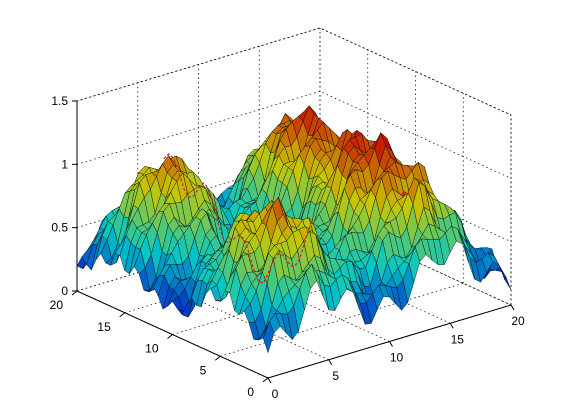  I want to click on y-tick-label: 10, so click(152, 349).